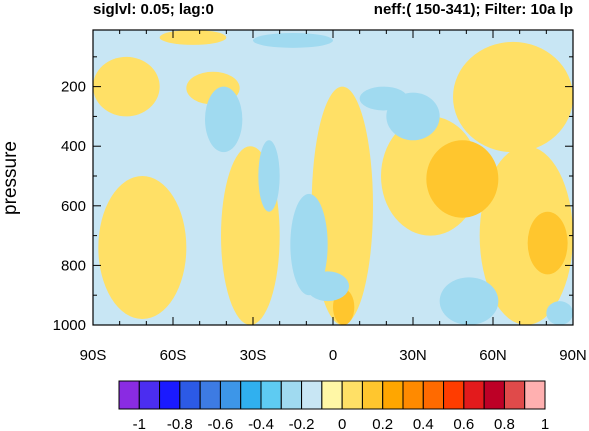 This screenshot has width=589, height=431. Describe the element at coordinates (73, 146) in the screenshot. I see `y-tick-label: 400` at that location.